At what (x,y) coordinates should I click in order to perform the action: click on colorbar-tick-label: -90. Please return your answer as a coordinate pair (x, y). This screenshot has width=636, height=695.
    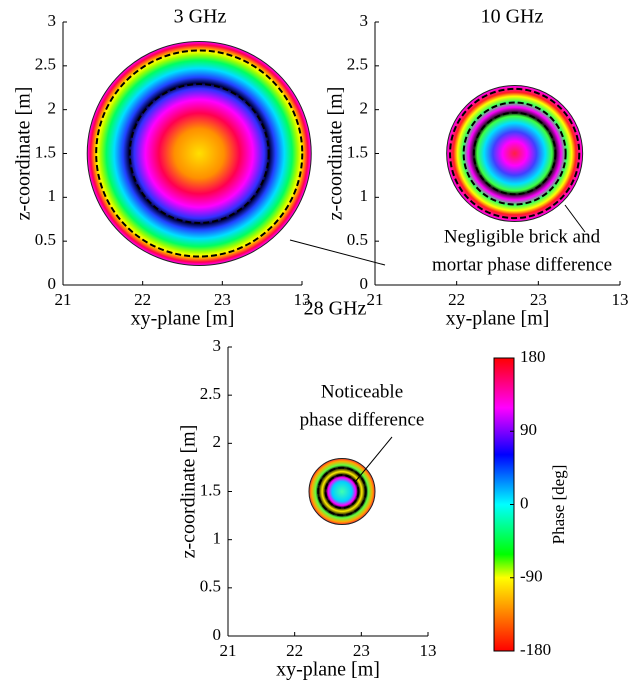
    Looking at the image, I should click on (531, 576).